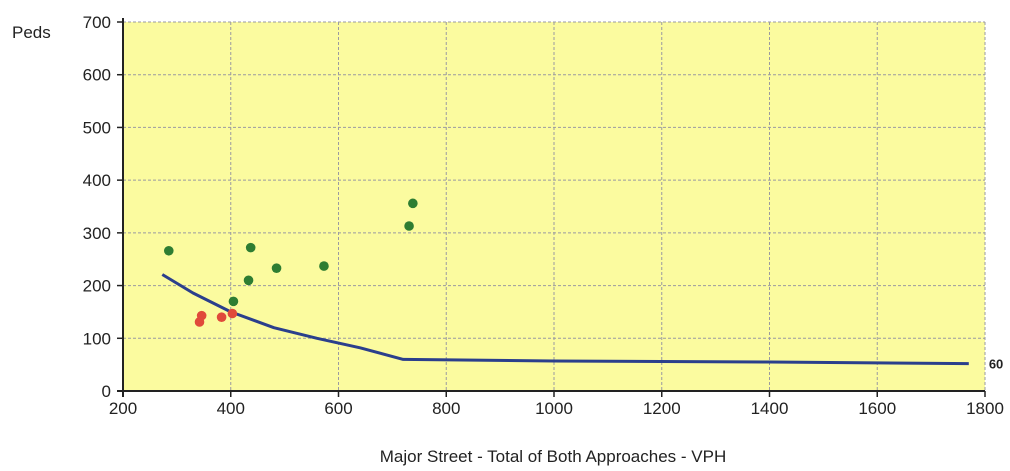  I want to click on x-tick-labels: 200 400 600 800 1000 1200 1400 1600 1800, so click(556, 408).